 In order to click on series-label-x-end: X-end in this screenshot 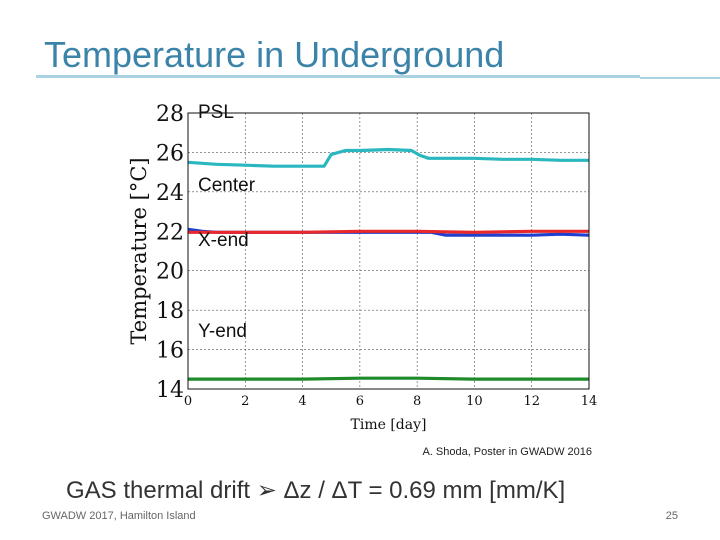, I will do `click(223, 240)`.